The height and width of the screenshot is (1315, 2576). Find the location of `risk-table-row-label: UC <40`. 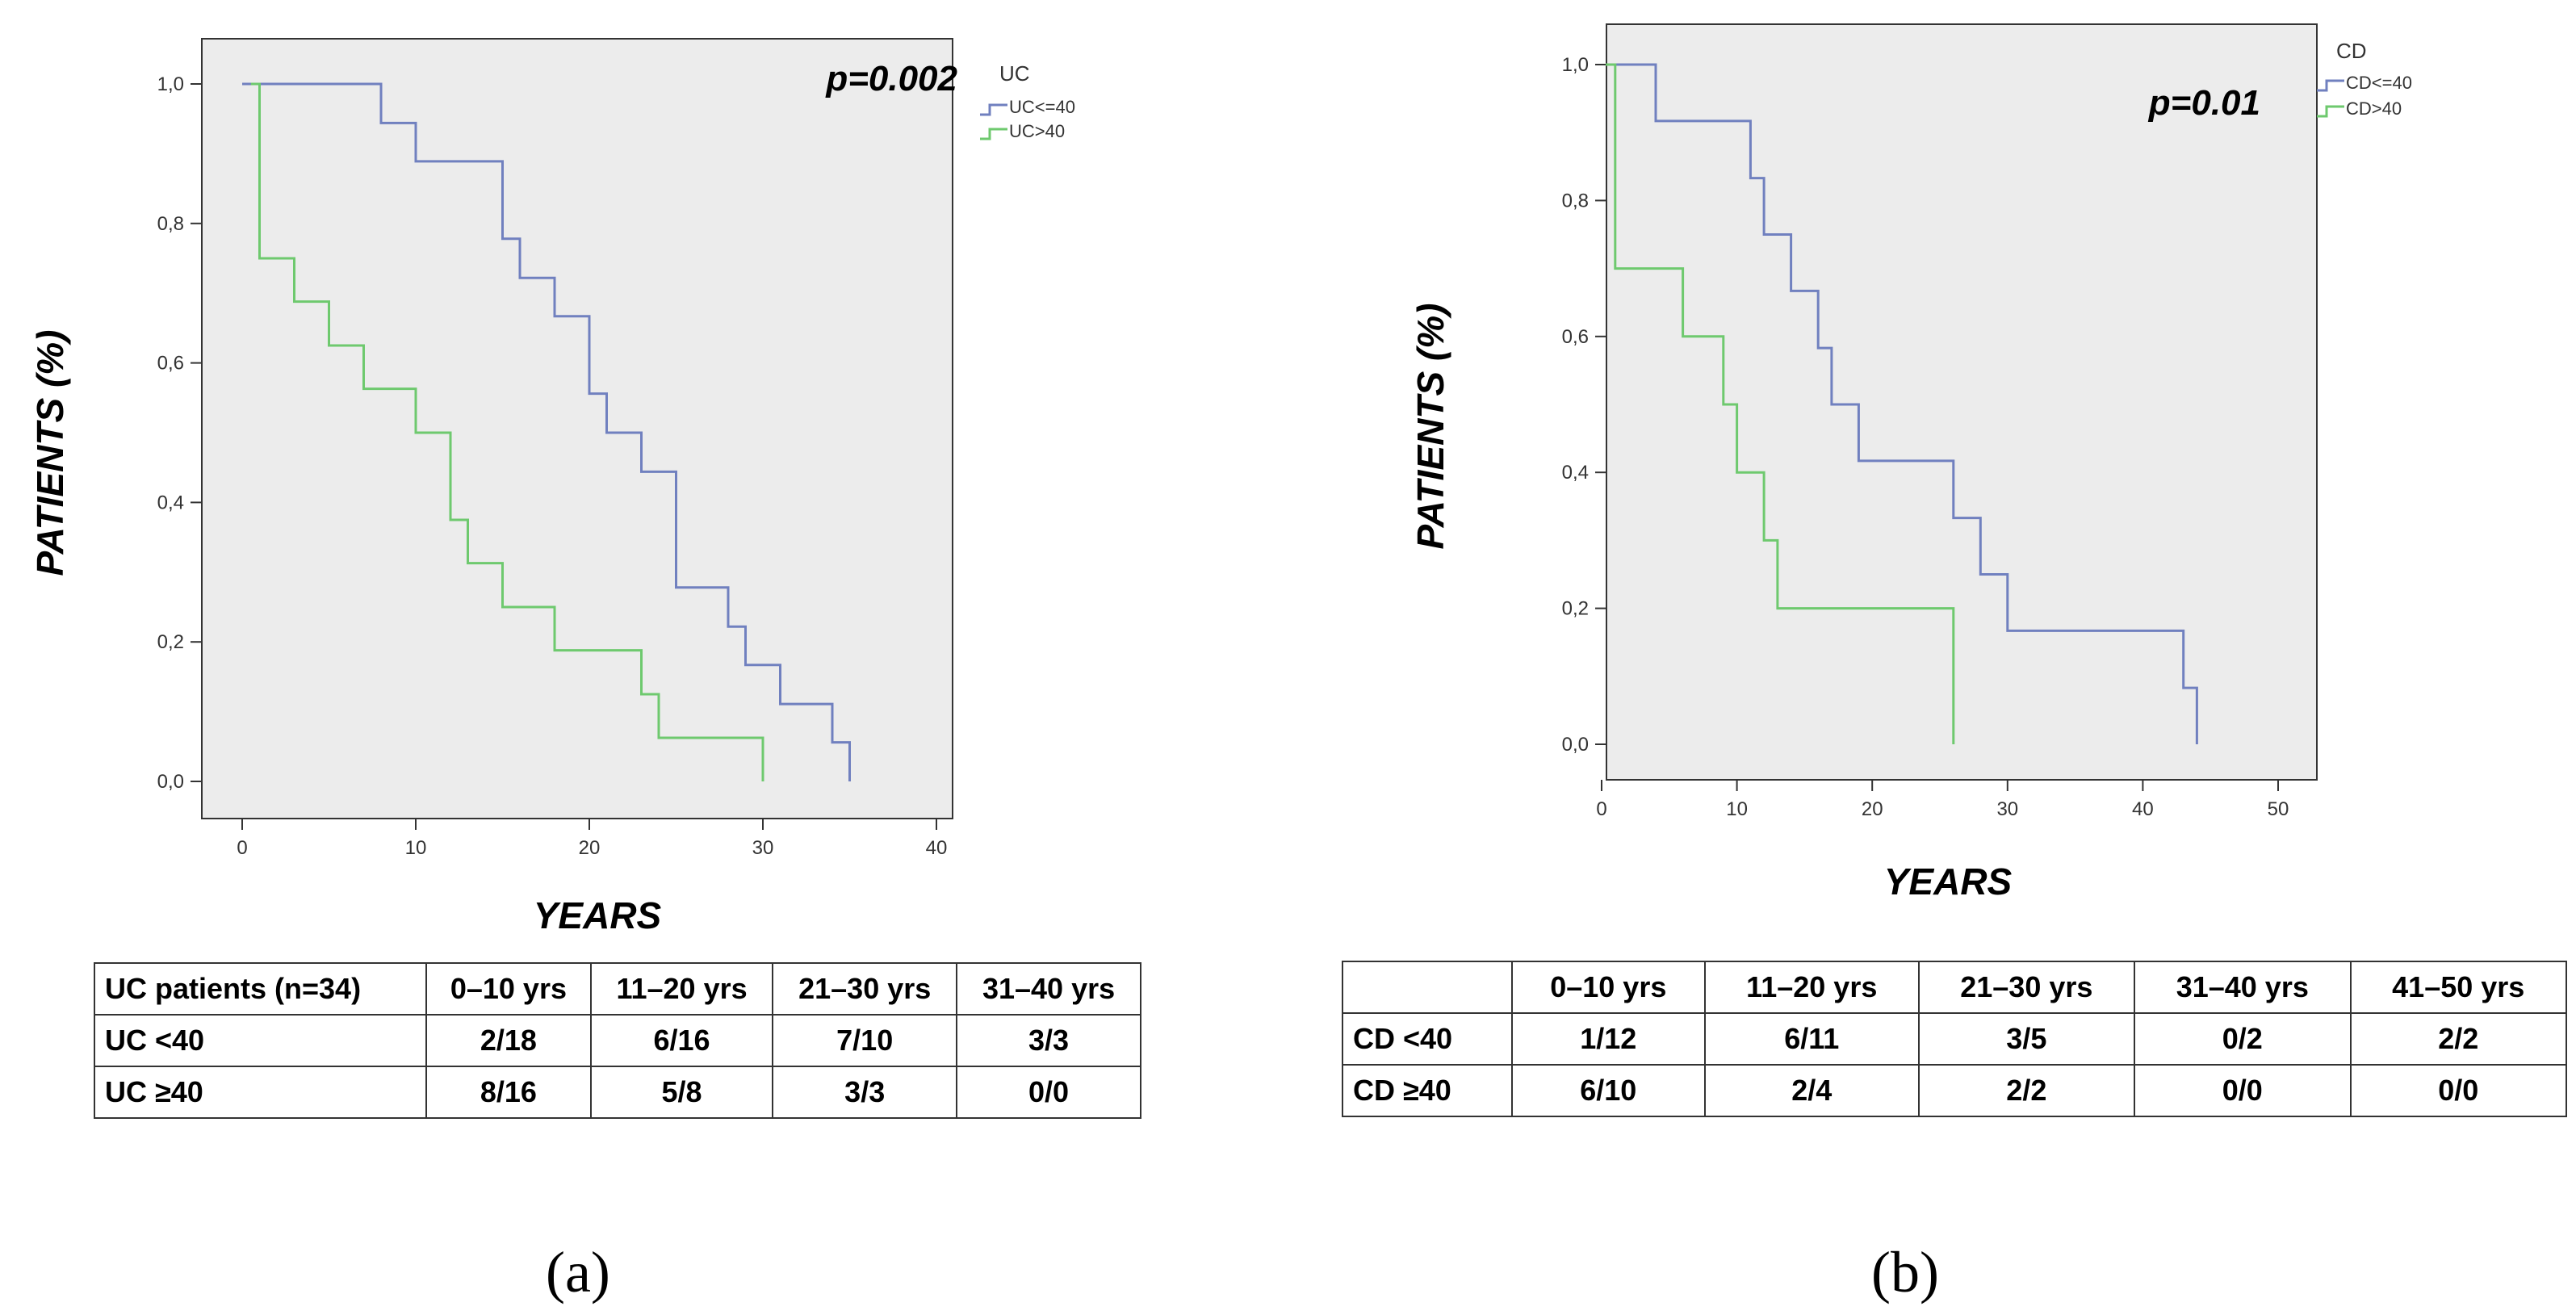

risk-table-row-label: UC <40 is located at coordinates (260, 1041).